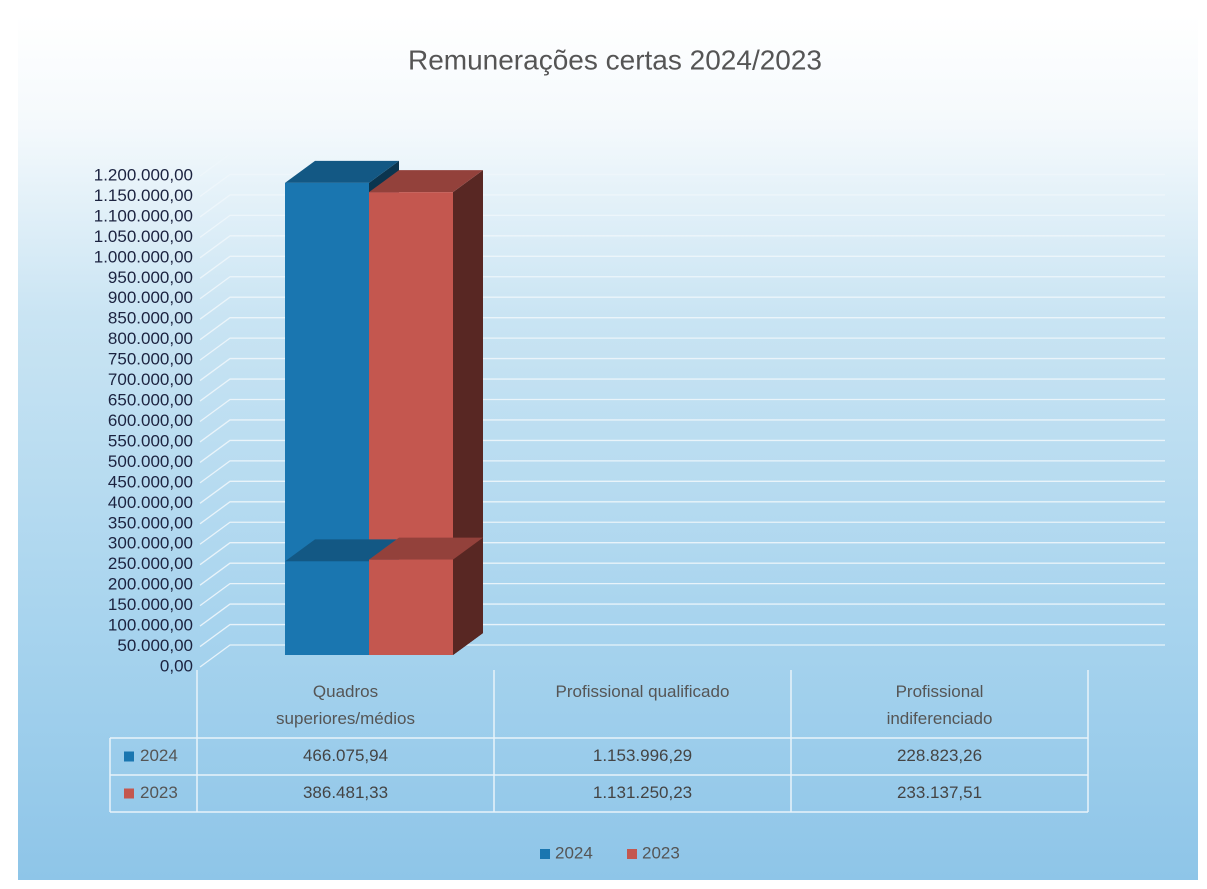 This screenshot has width=1207, height=889. I want to click on x-tick-label: Profissional indiferenciado, so click(939, 705).